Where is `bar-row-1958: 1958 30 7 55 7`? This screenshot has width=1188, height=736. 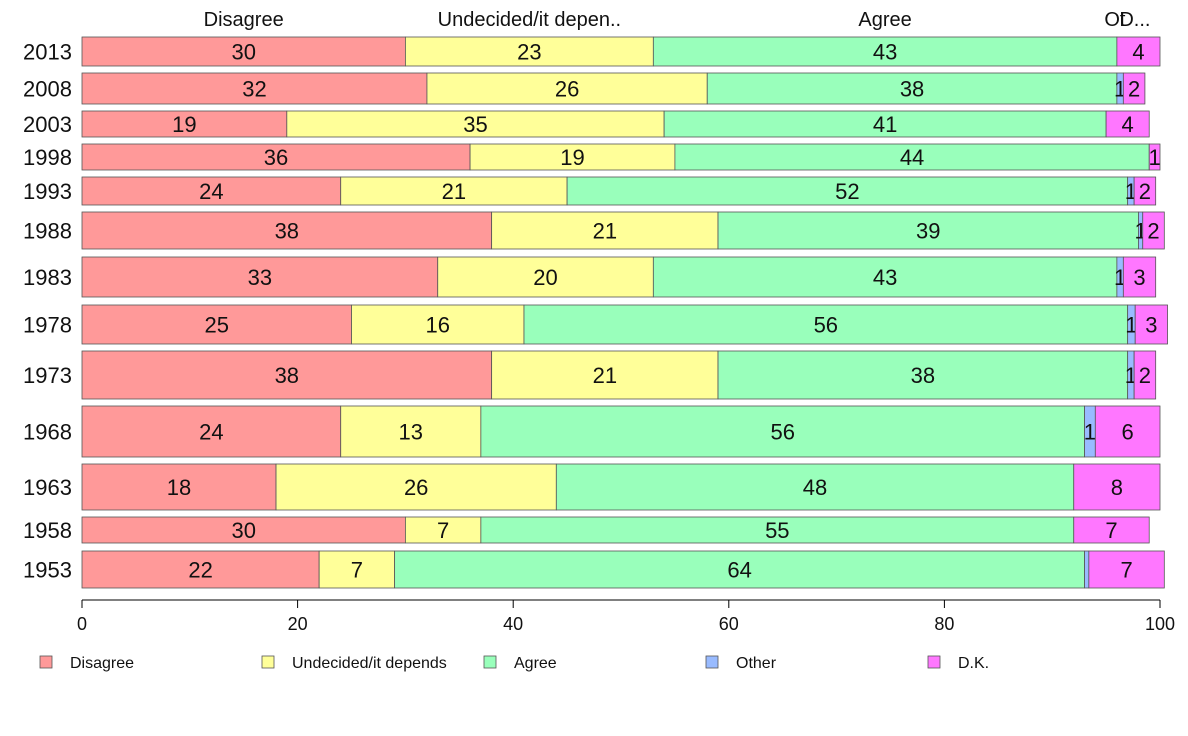 bar-row-1958: 1958 30 7 55 7 is located at coordinates (586, 530).